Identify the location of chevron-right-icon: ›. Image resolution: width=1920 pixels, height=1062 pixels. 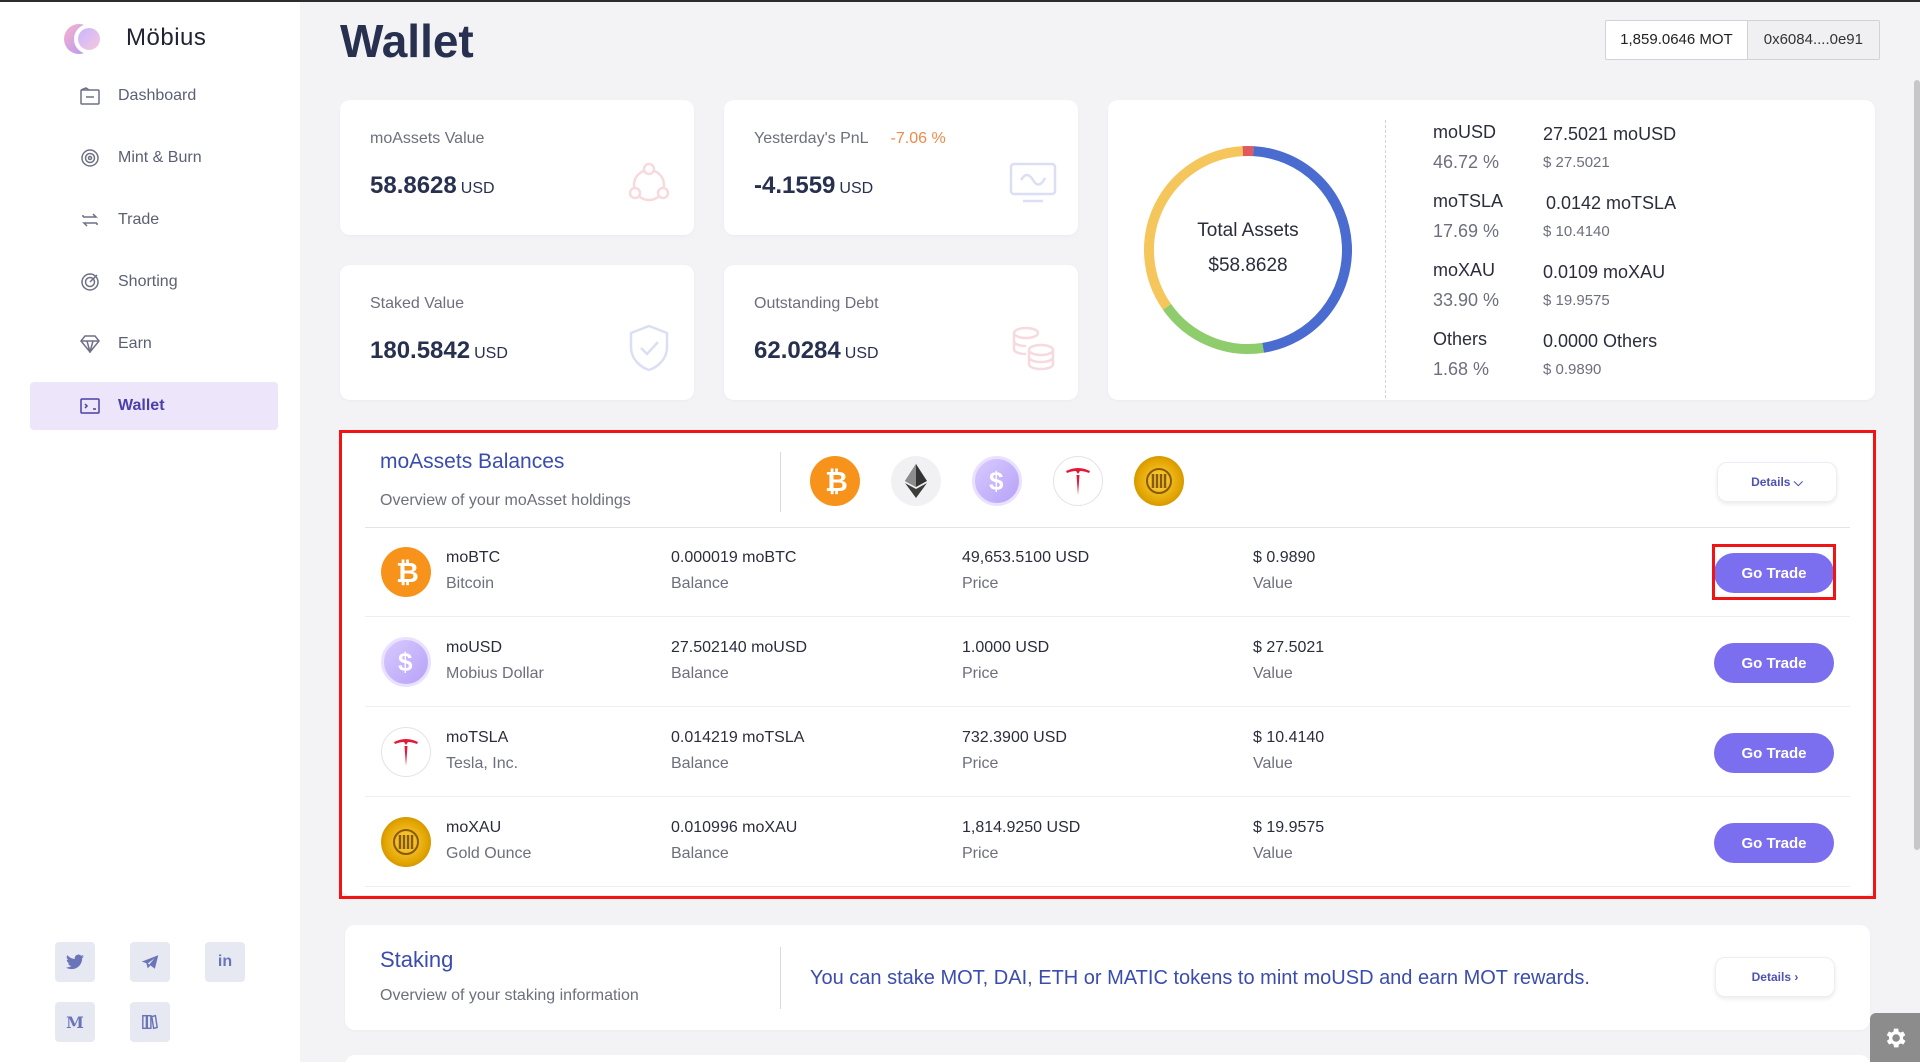
(1796, 977).